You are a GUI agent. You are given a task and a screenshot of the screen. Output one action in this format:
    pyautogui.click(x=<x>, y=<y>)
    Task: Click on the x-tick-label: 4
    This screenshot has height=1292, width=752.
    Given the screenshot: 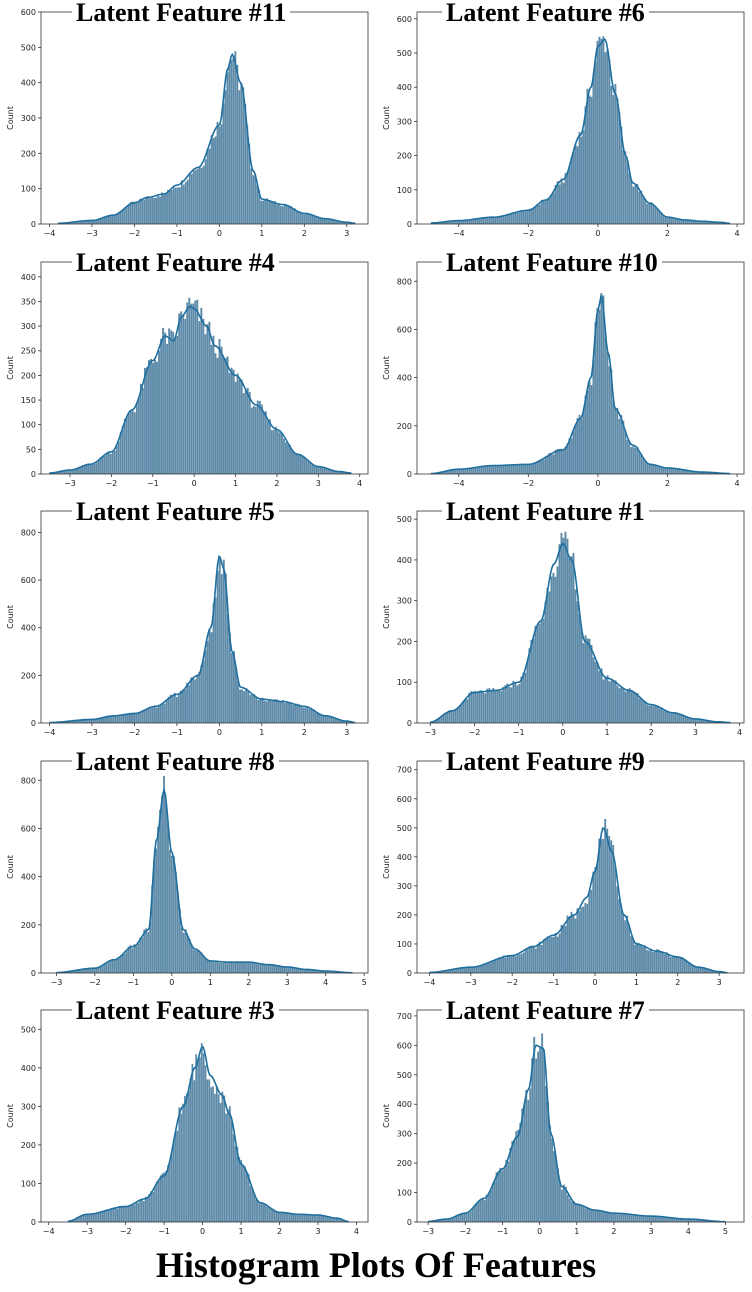 What is the action you would take?
    pyautogui.click(x=736, y=233)
    